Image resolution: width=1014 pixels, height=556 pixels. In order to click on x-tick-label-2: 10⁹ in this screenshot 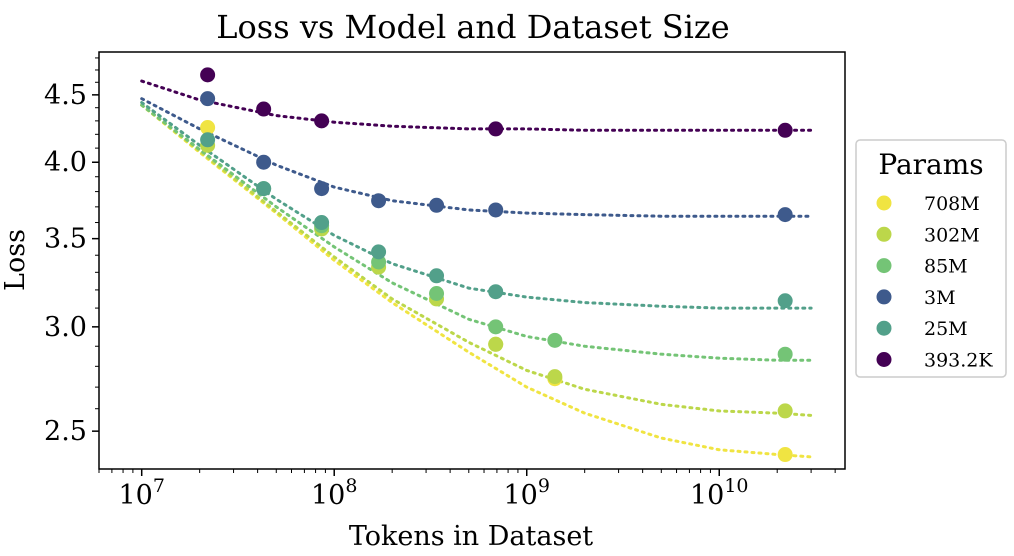, I will do `click(527, 493)`.